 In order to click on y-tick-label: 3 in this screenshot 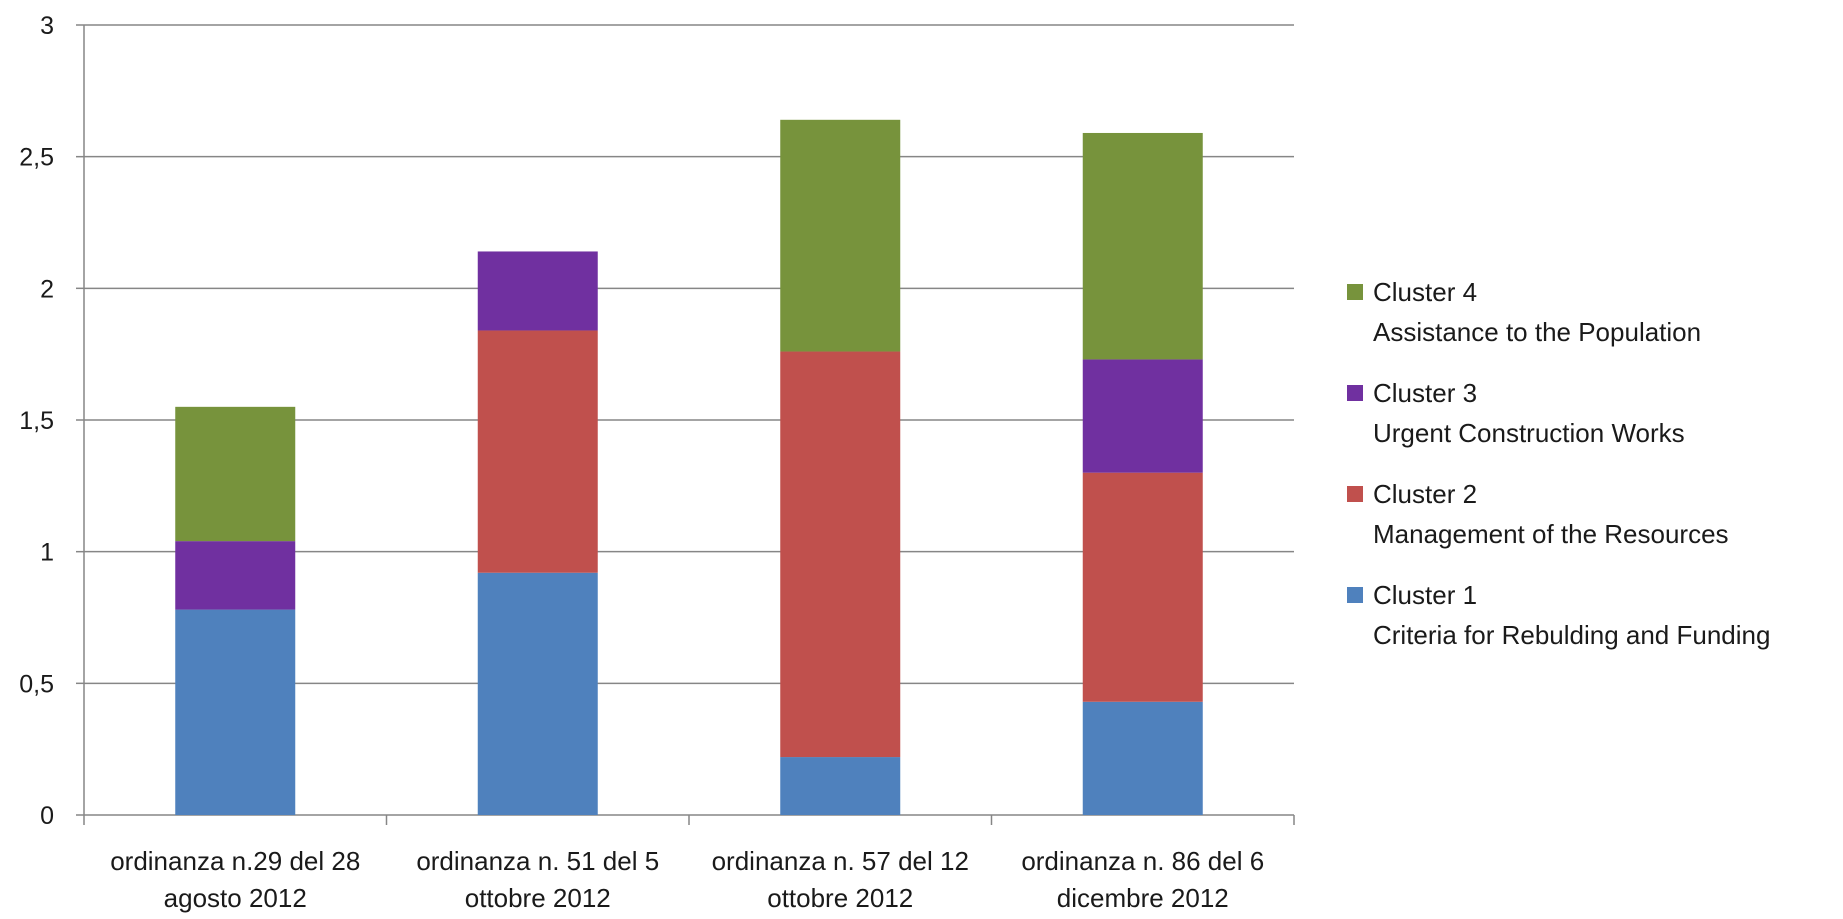, I will do `click(47, 26)`.